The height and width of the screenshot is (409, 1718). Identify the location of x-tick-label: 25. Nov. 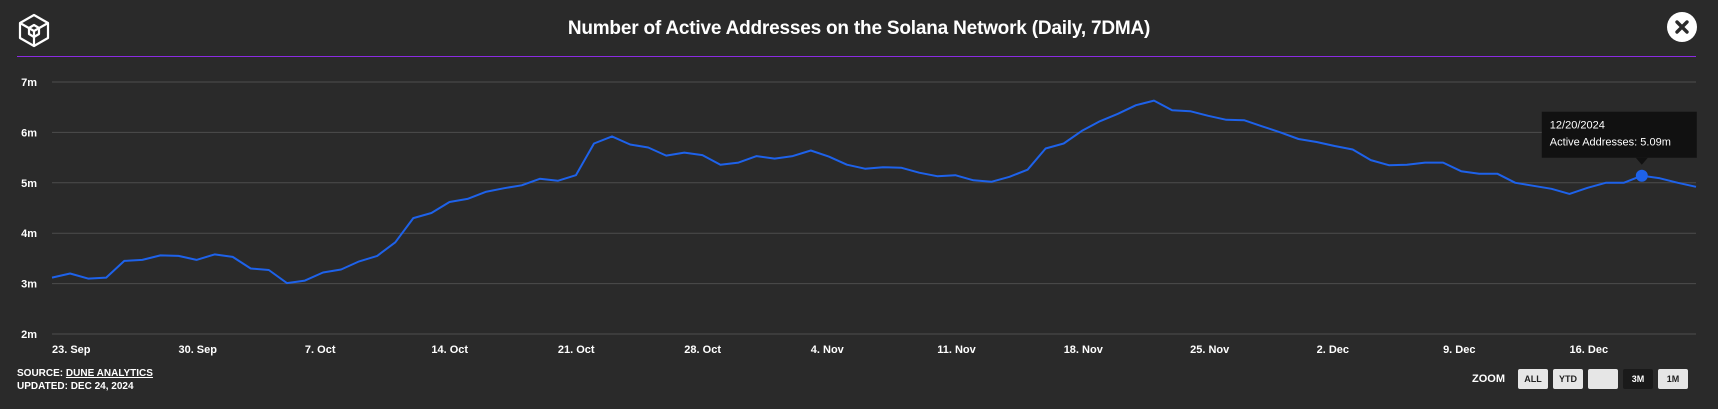
(1210, 350).